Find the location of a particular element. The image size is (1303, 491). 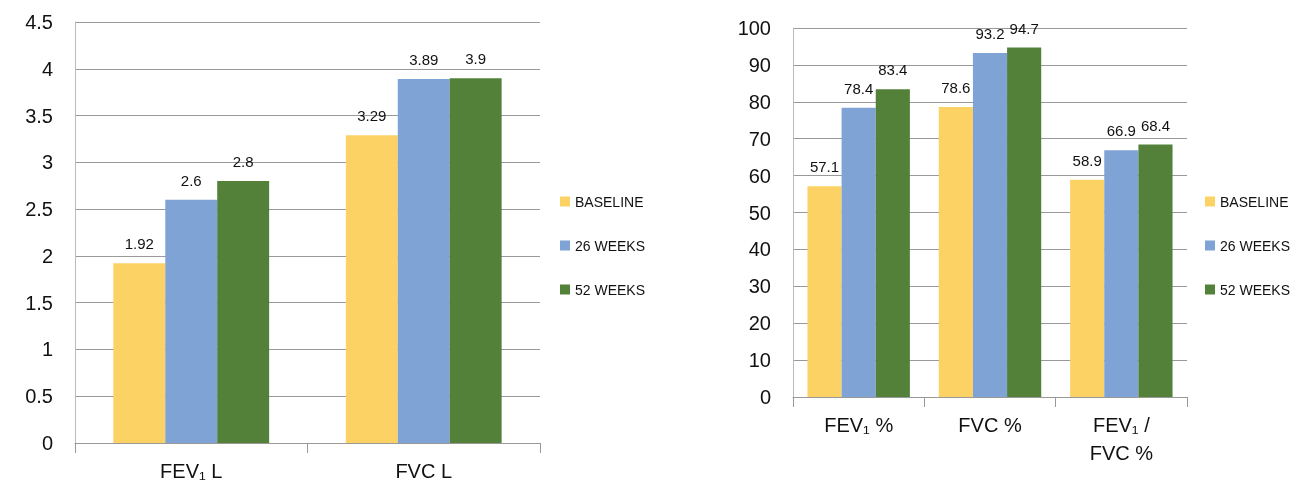

x-tick-label: FEV₁ % is located at coordinates (859, 425).